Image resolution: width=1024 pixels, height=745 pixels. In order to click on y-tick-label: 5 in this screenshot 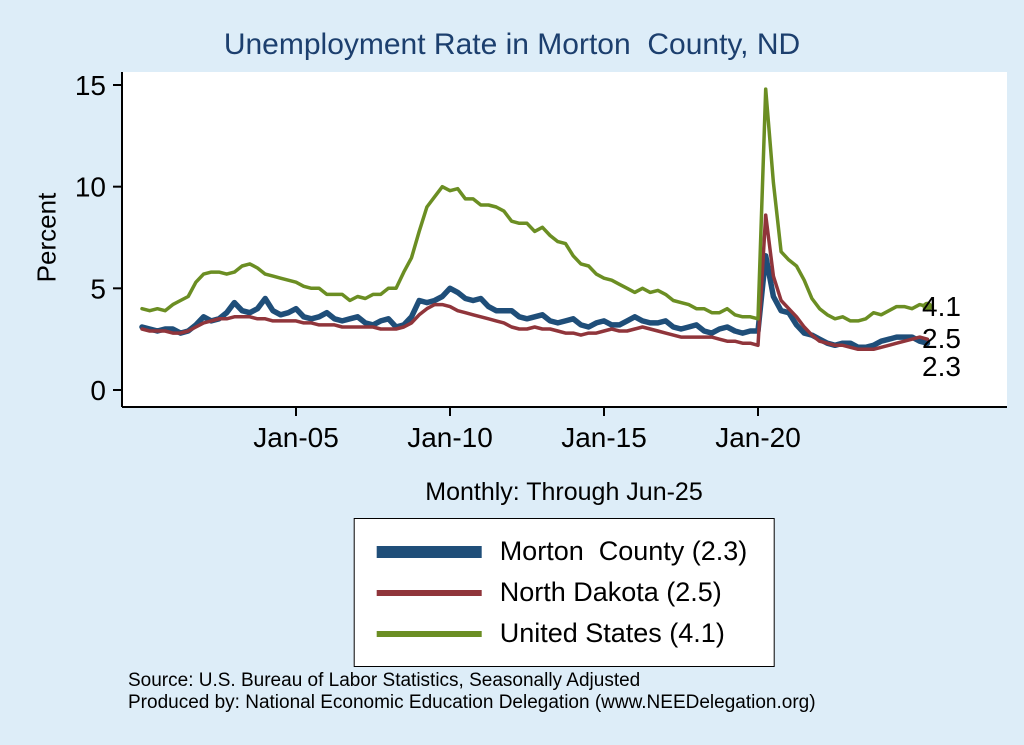, I will do `click(98, 288)`.